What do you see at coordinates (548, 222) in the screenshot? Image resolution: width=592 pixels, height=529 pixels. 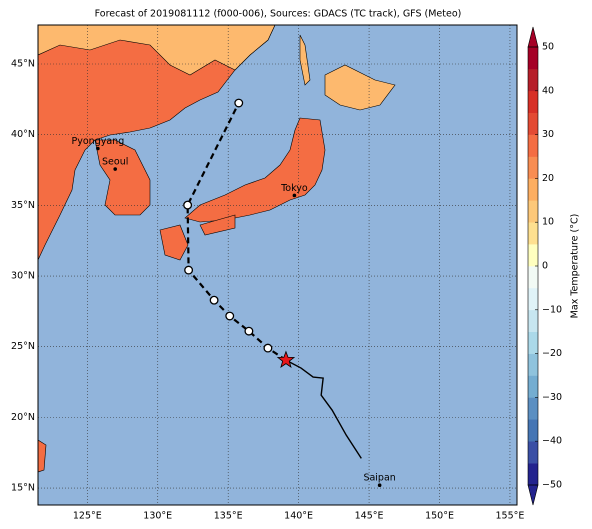 I see `colorbar-tick-label: 10` at bounding box center [548, 222].